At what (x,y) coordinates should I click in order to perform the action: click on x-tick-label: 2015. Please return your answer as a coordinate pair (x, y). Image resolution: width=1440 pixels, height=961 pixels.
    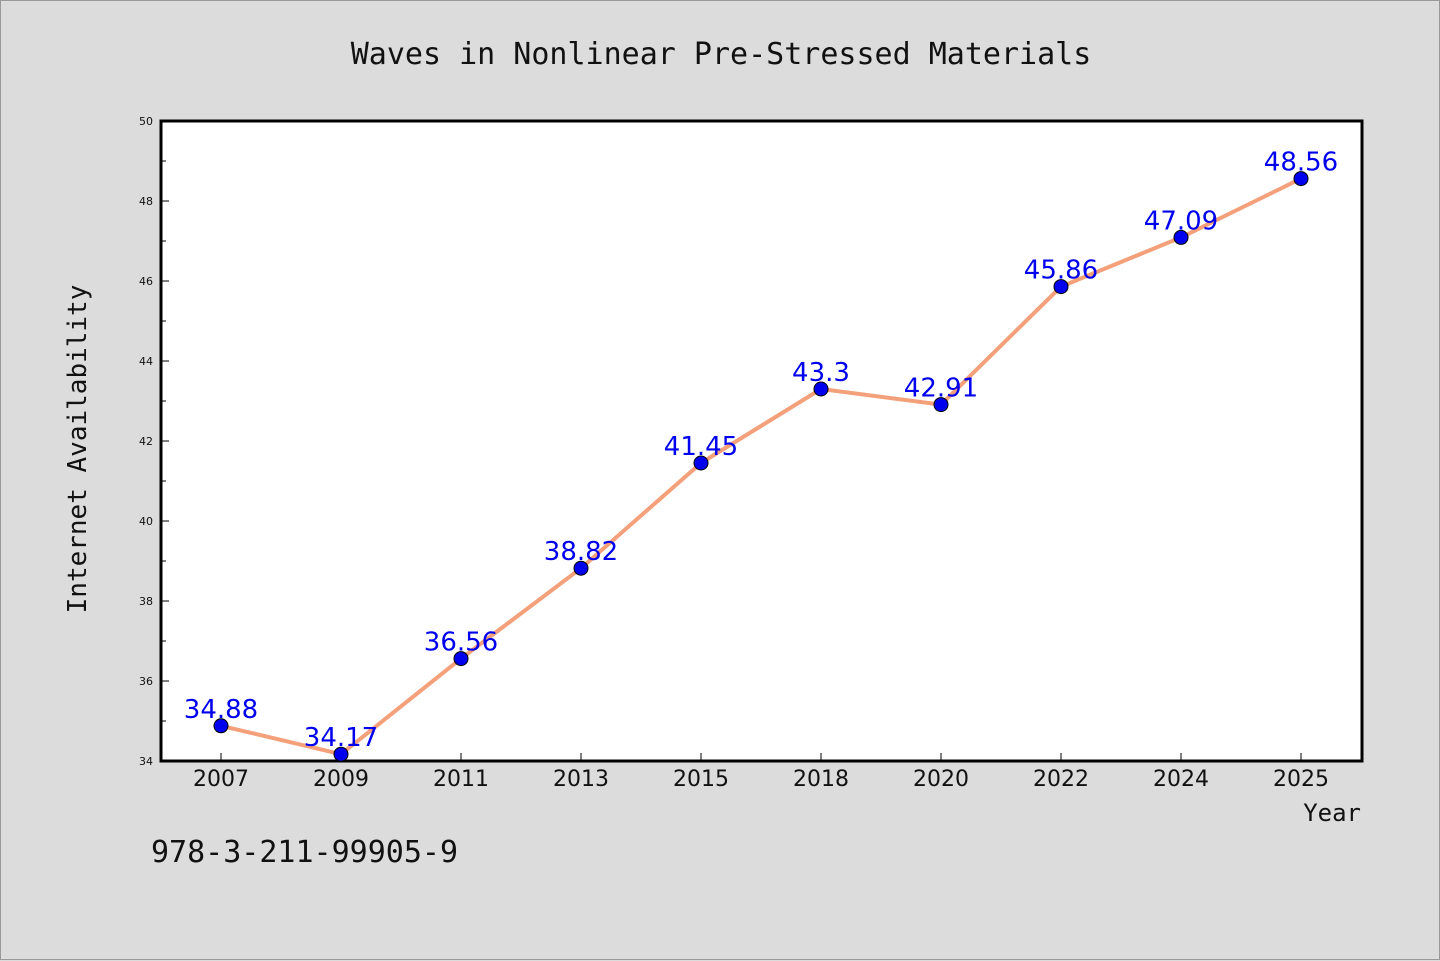
    Looking at the image, I should click on (701, 779).